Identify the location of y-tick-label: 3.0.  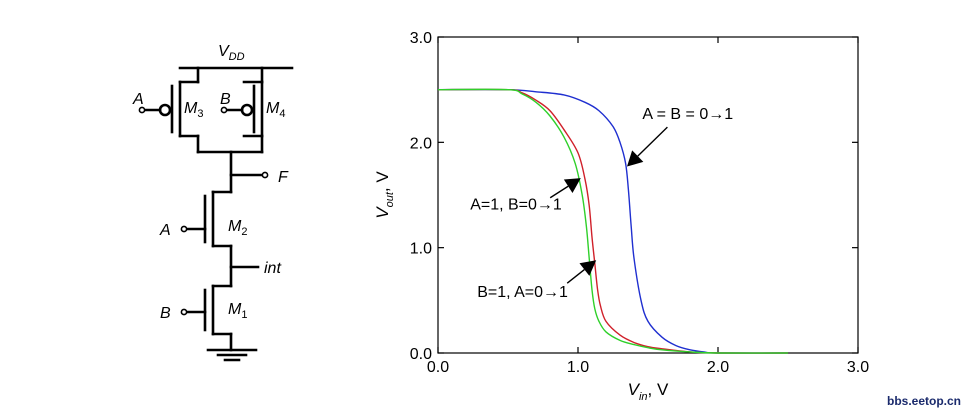
(421, 38).